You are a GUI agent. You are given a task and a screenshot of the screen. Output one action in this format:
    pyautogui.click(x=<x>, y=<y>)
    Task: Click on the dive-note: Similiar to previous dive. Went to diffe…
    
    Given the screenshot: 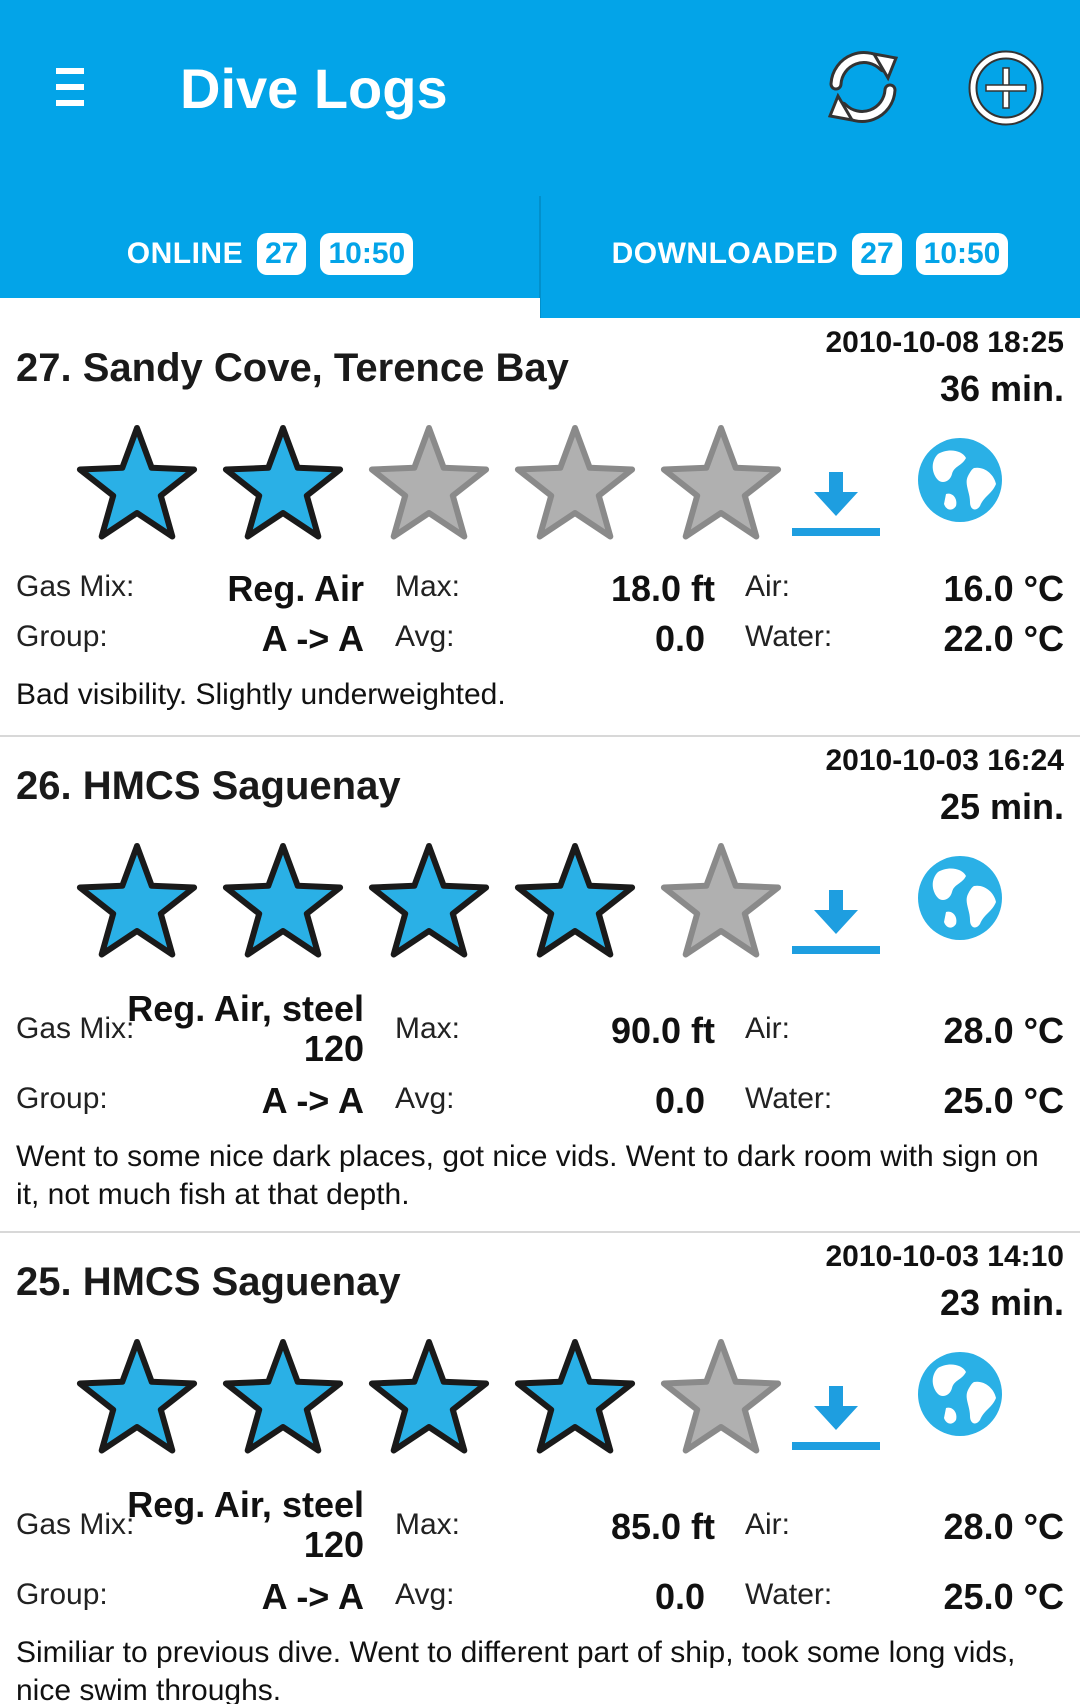 What is the action you would take?
    pyautogui.click(x=516, y=1670)
    